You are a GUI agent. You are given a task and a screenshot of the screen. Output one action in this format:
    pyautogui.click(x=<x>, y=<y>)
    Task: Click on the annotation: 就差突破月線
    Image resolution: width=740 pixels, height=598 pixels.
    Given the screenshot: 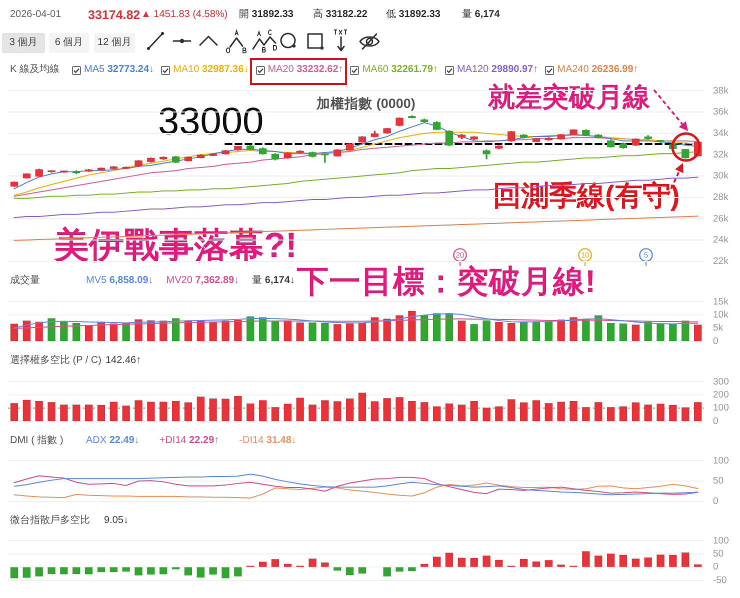 What is the action you would take?
    pyautogui.click(x=569, y=97)
    